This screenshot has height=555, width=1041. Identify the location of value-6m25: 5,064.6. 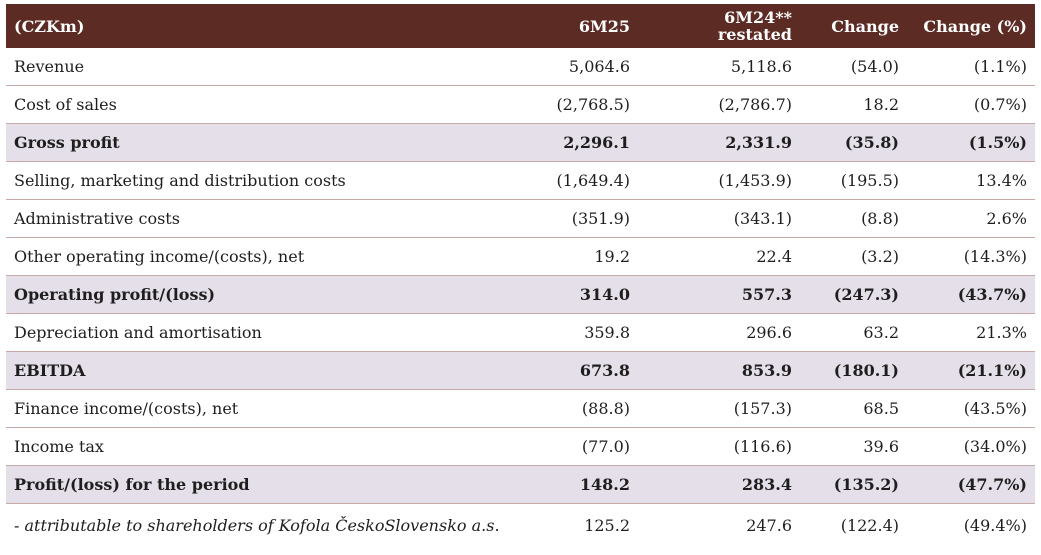
(577, 67).